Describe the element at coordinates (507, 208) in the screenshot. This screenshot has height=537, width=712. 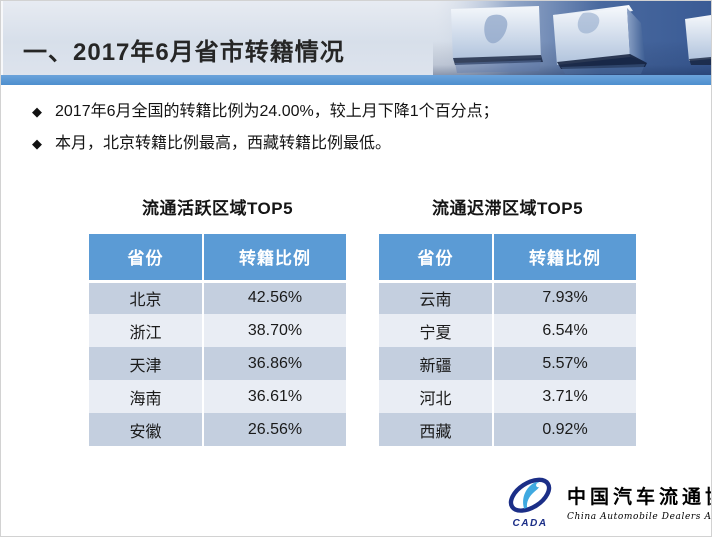
I see `table-title: 流通迟滞区域TOP5` at that location.